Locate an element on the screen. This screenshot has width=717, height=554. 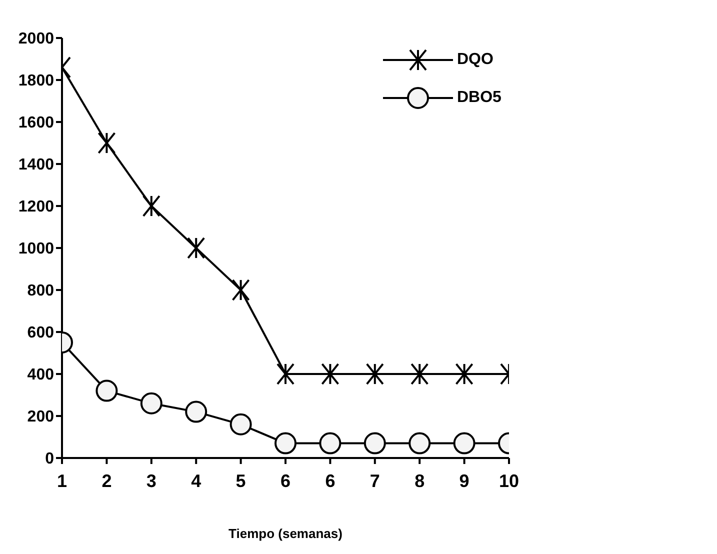
x-tick-label: 1 is located at coordinates (62, 480).